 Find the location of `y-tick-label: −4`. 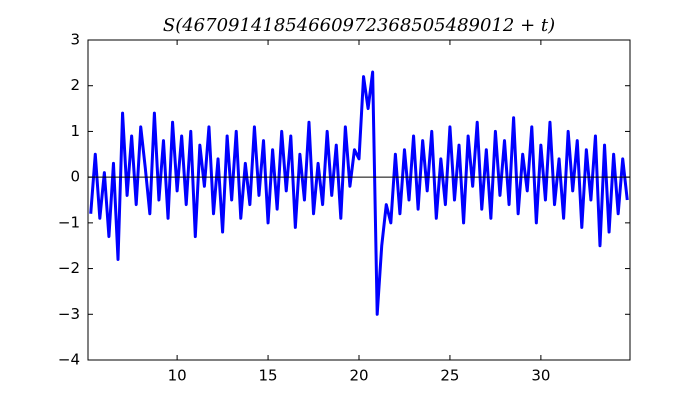

y-tick-label: −4 is located at coordinates (69, 360).